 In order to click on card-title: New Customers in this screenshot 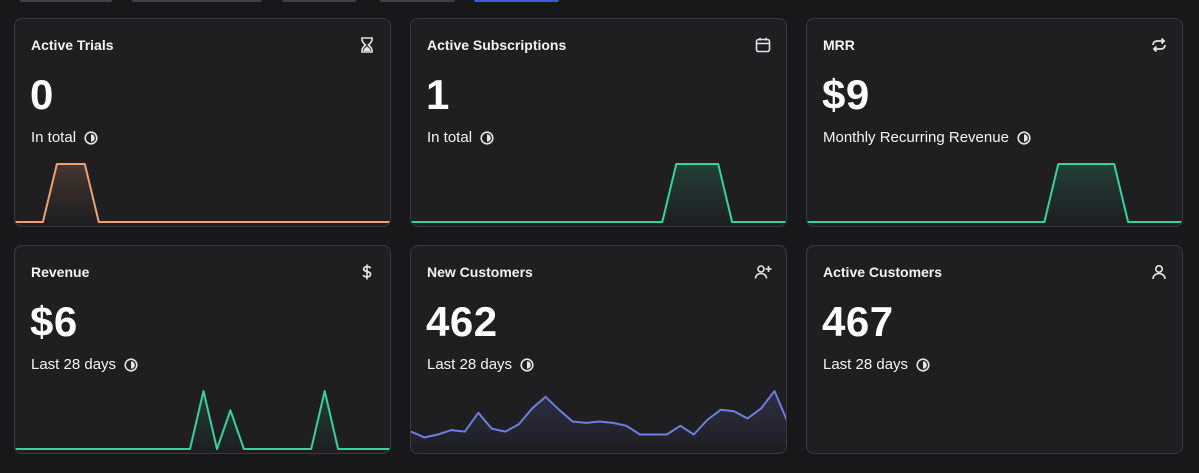, I will do `click(480, 272)`.